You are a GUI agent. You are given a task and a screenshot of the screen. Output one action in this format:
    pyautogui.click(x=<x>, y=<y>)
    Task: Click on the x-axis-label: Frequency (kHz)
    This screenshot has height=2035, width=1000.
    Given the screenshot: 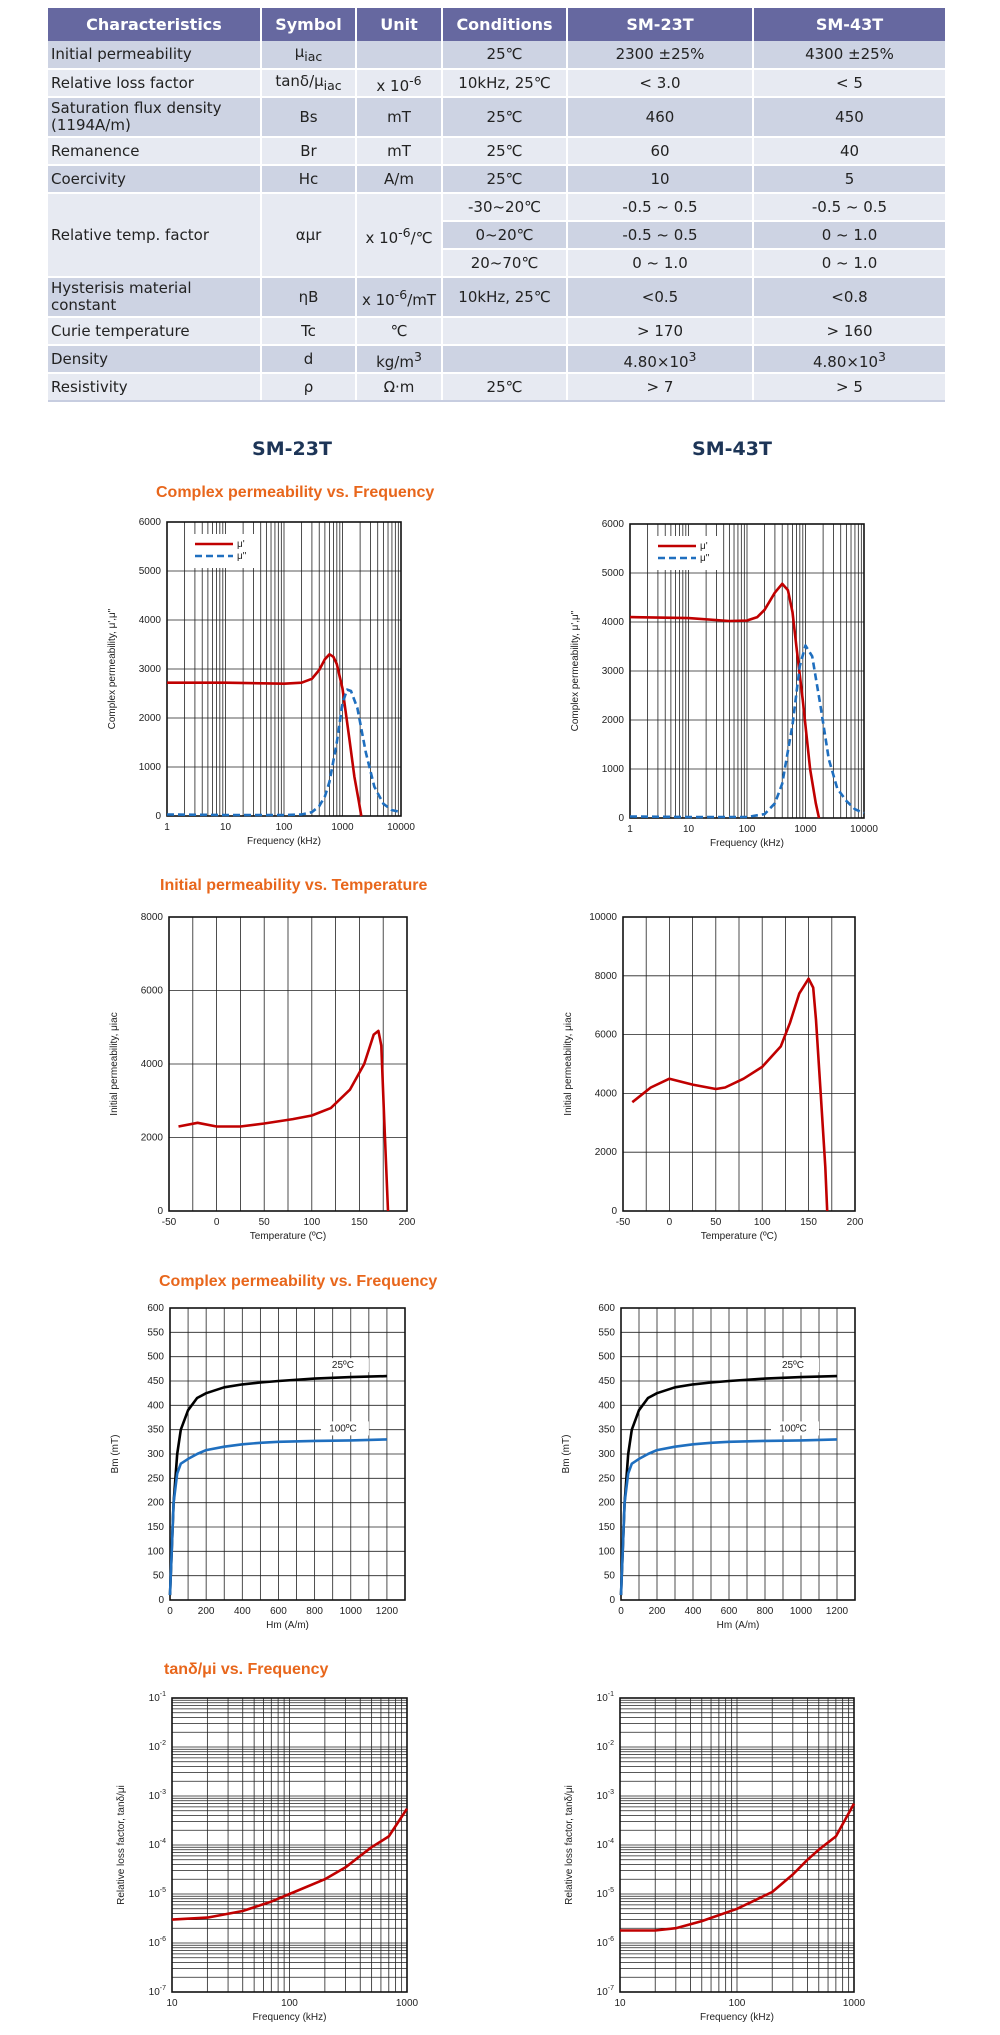 What is the action you would take?
    pyautogui.click(x=290, y=2017)
    